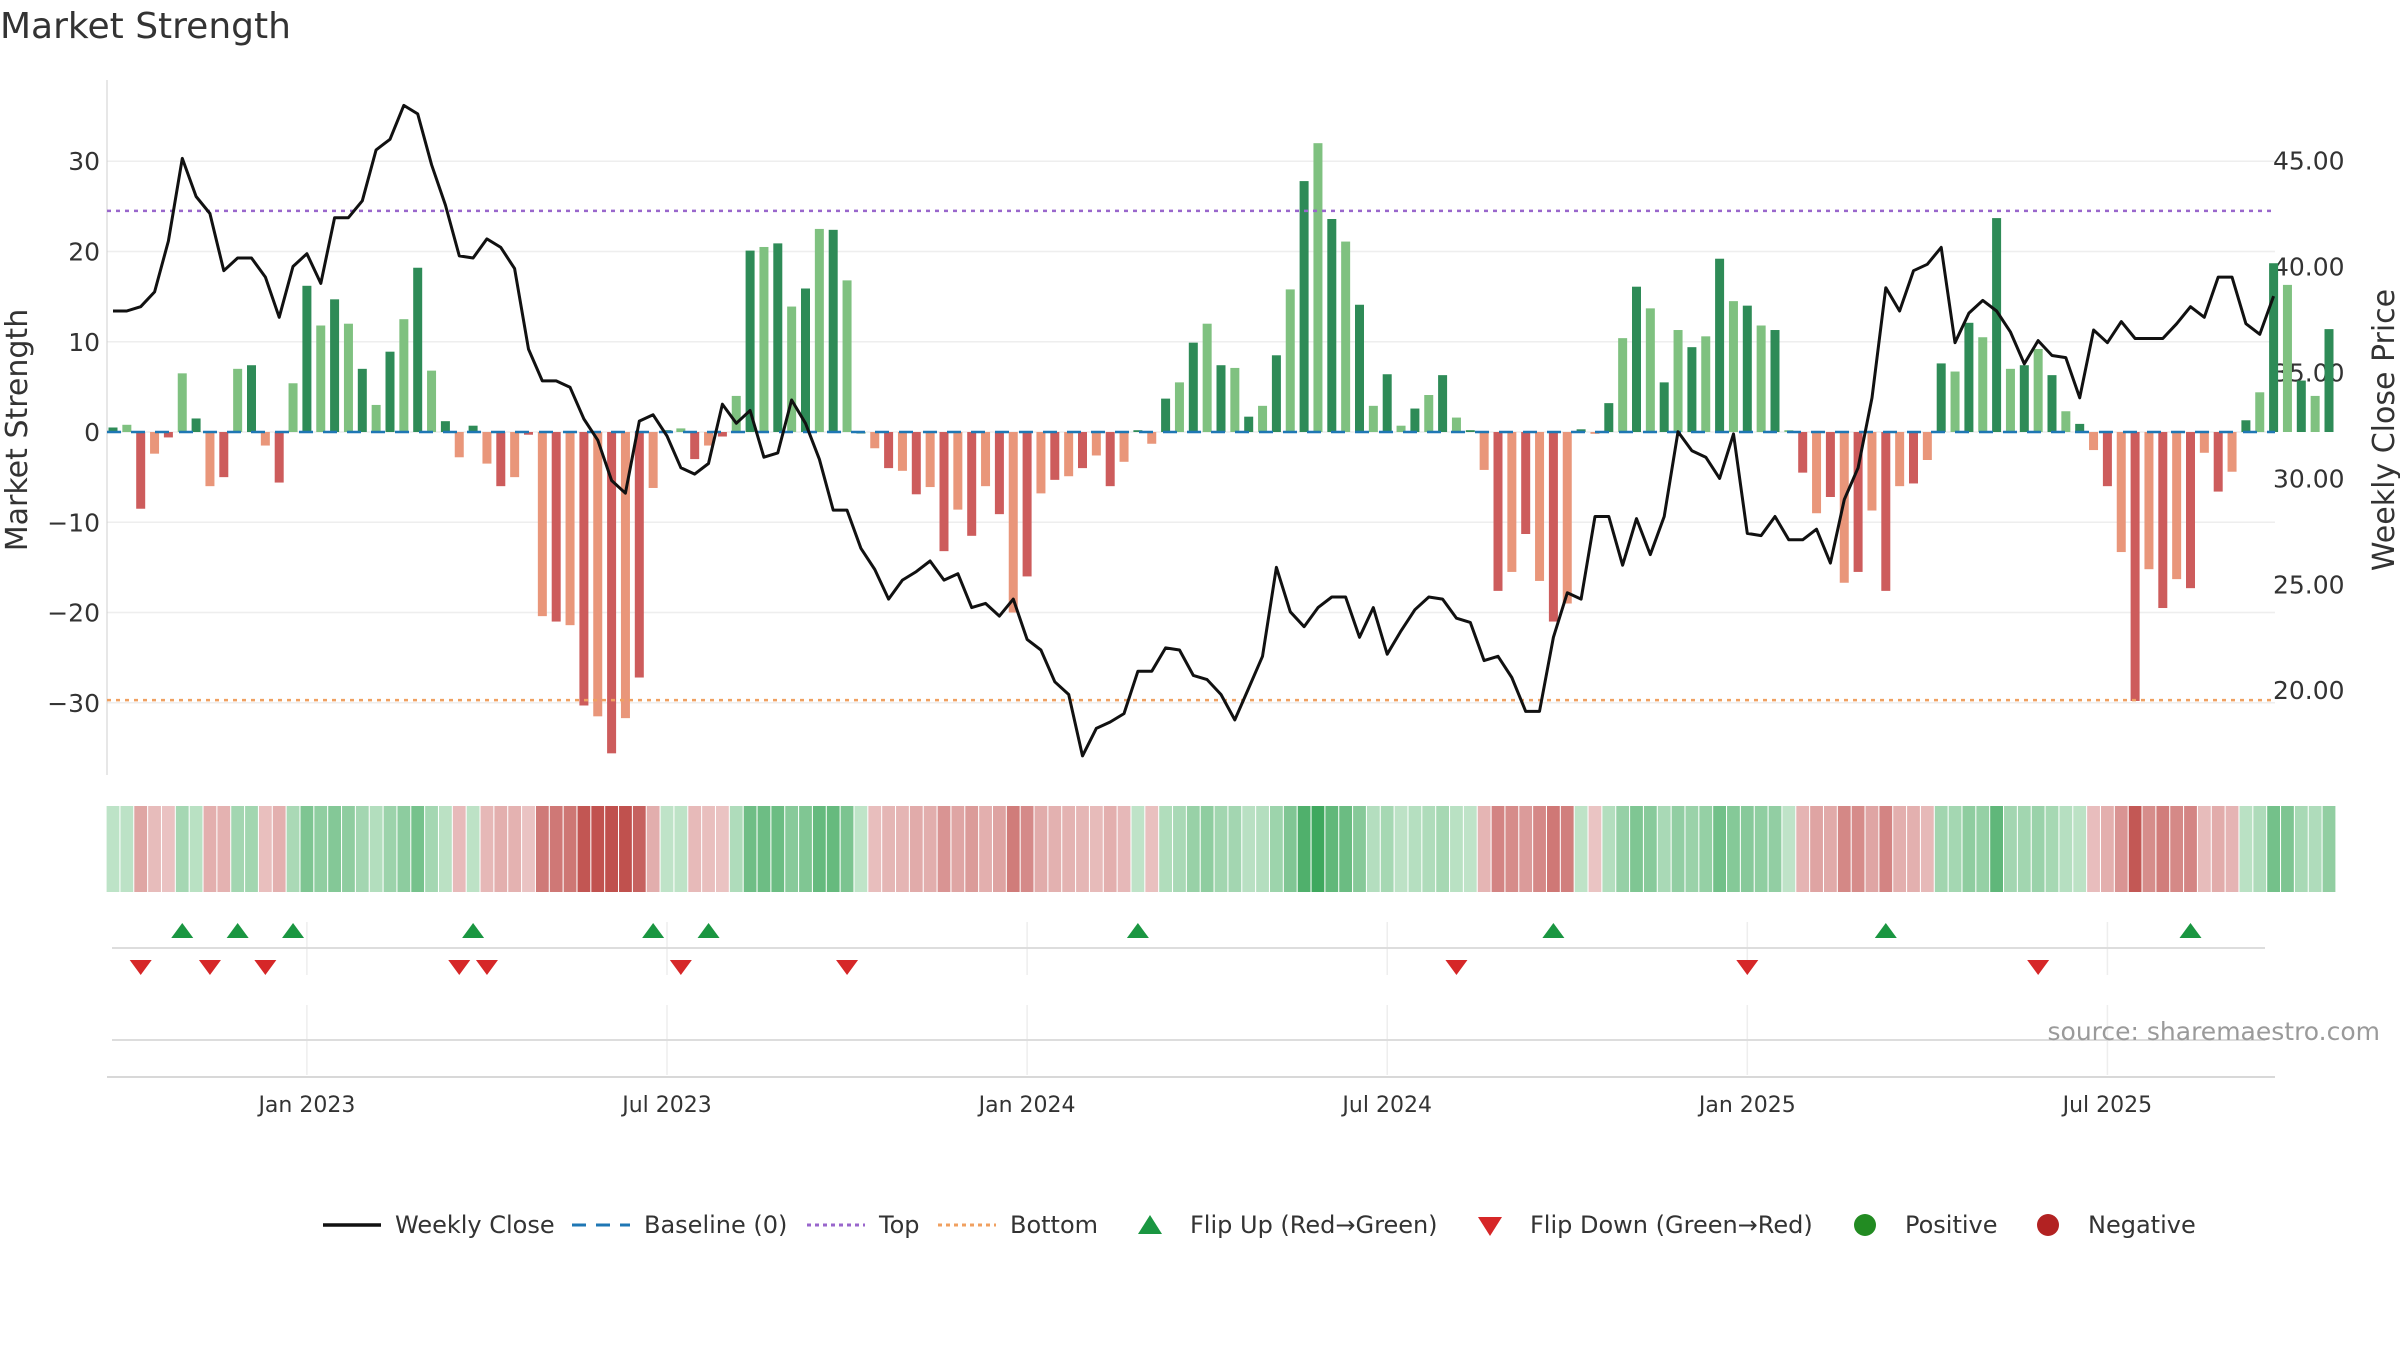 The image size is (2400, 1350). What do you see at coordinates (2107, 1105) in the screenshot?
I see `date-tick-label: Jul 2025` at bounding box center [2107, 1105].